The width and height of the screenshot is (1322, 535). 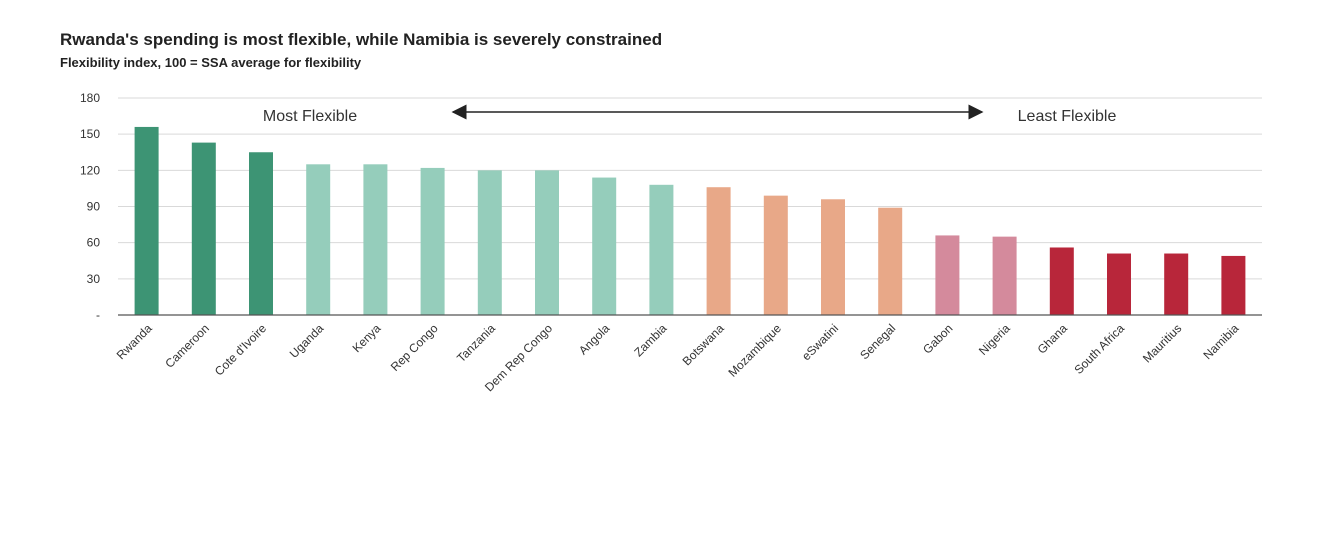 I want to click on x-tick-label: South Africa, so click(x=1099, y=349).